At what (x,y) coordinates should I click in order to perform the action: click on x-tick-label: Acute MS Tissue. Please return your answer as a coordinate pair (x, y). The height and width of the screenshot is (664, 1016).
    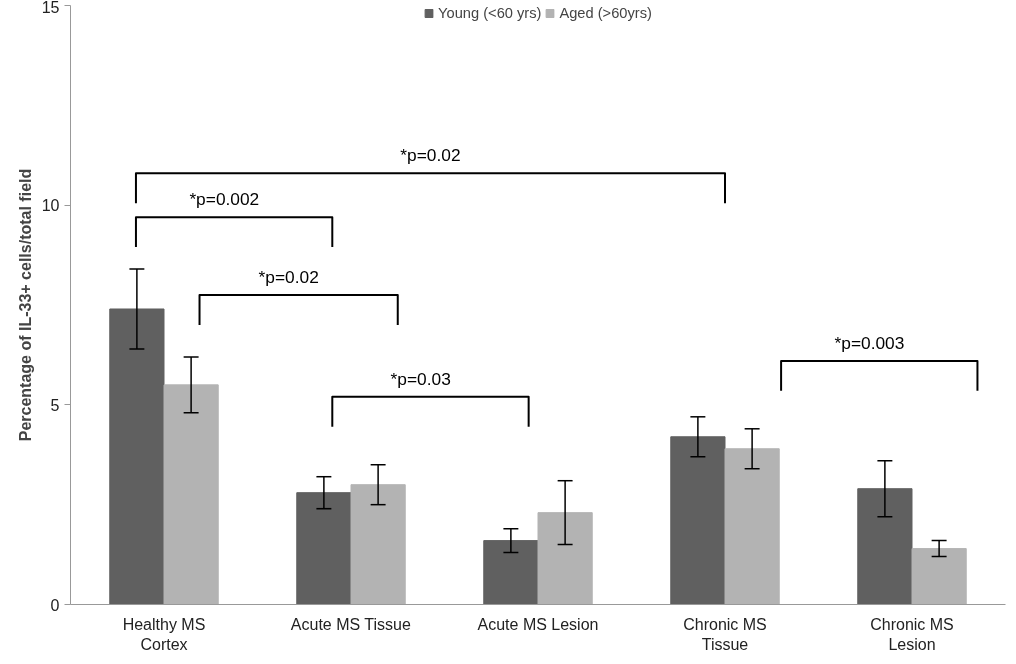
    Looking at the image, I should click on (350, 624).